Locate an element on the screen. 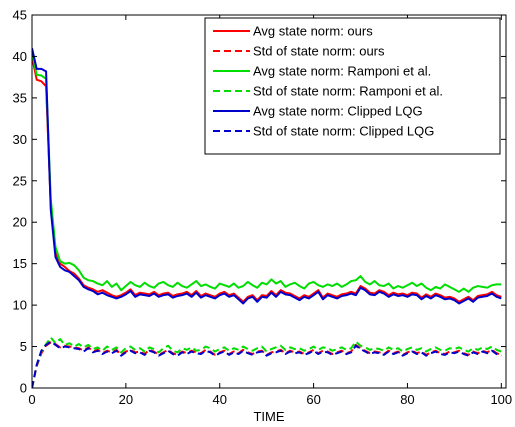  legend-label: Avg state norm: ours is located at coordinates (313, 31).